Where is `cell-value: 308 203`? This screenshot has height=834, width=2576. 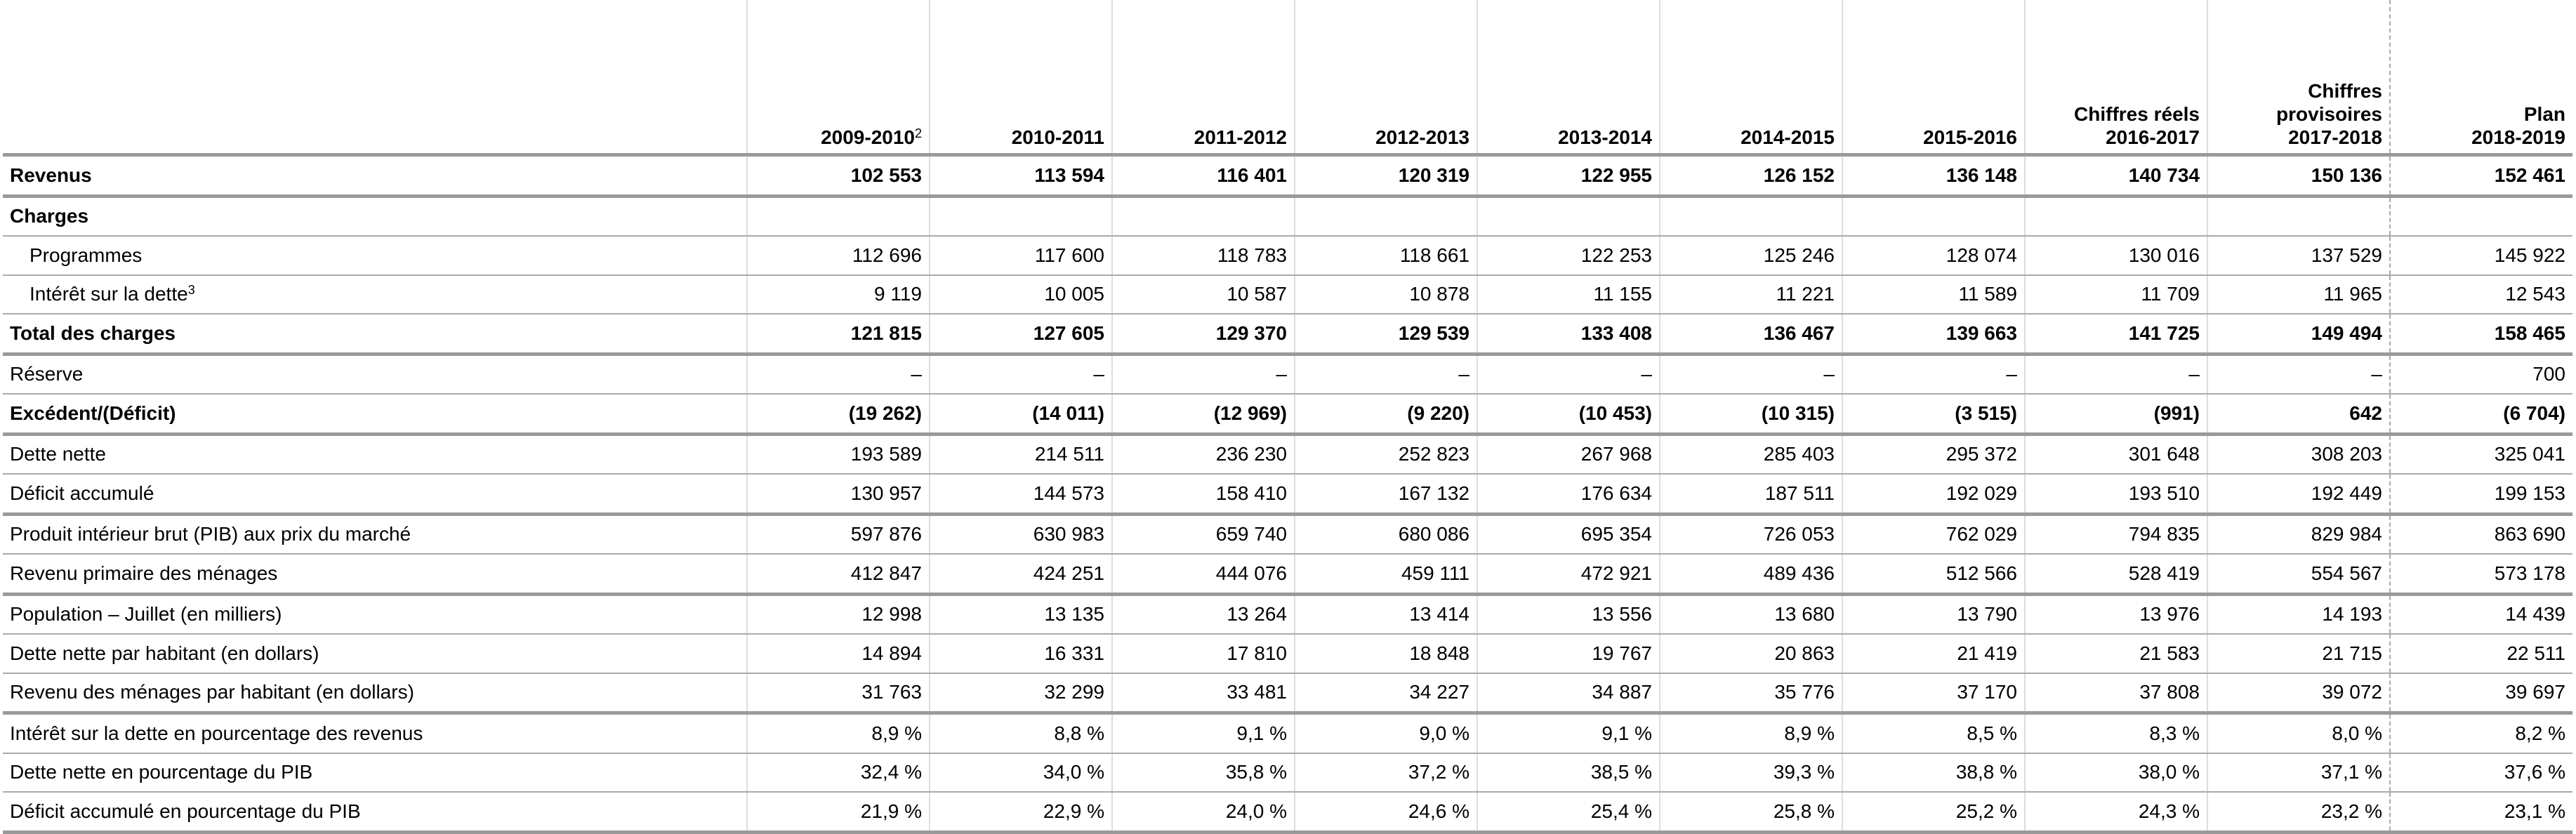
cell-value: 308 203 is located at coordinates (2298, 454).